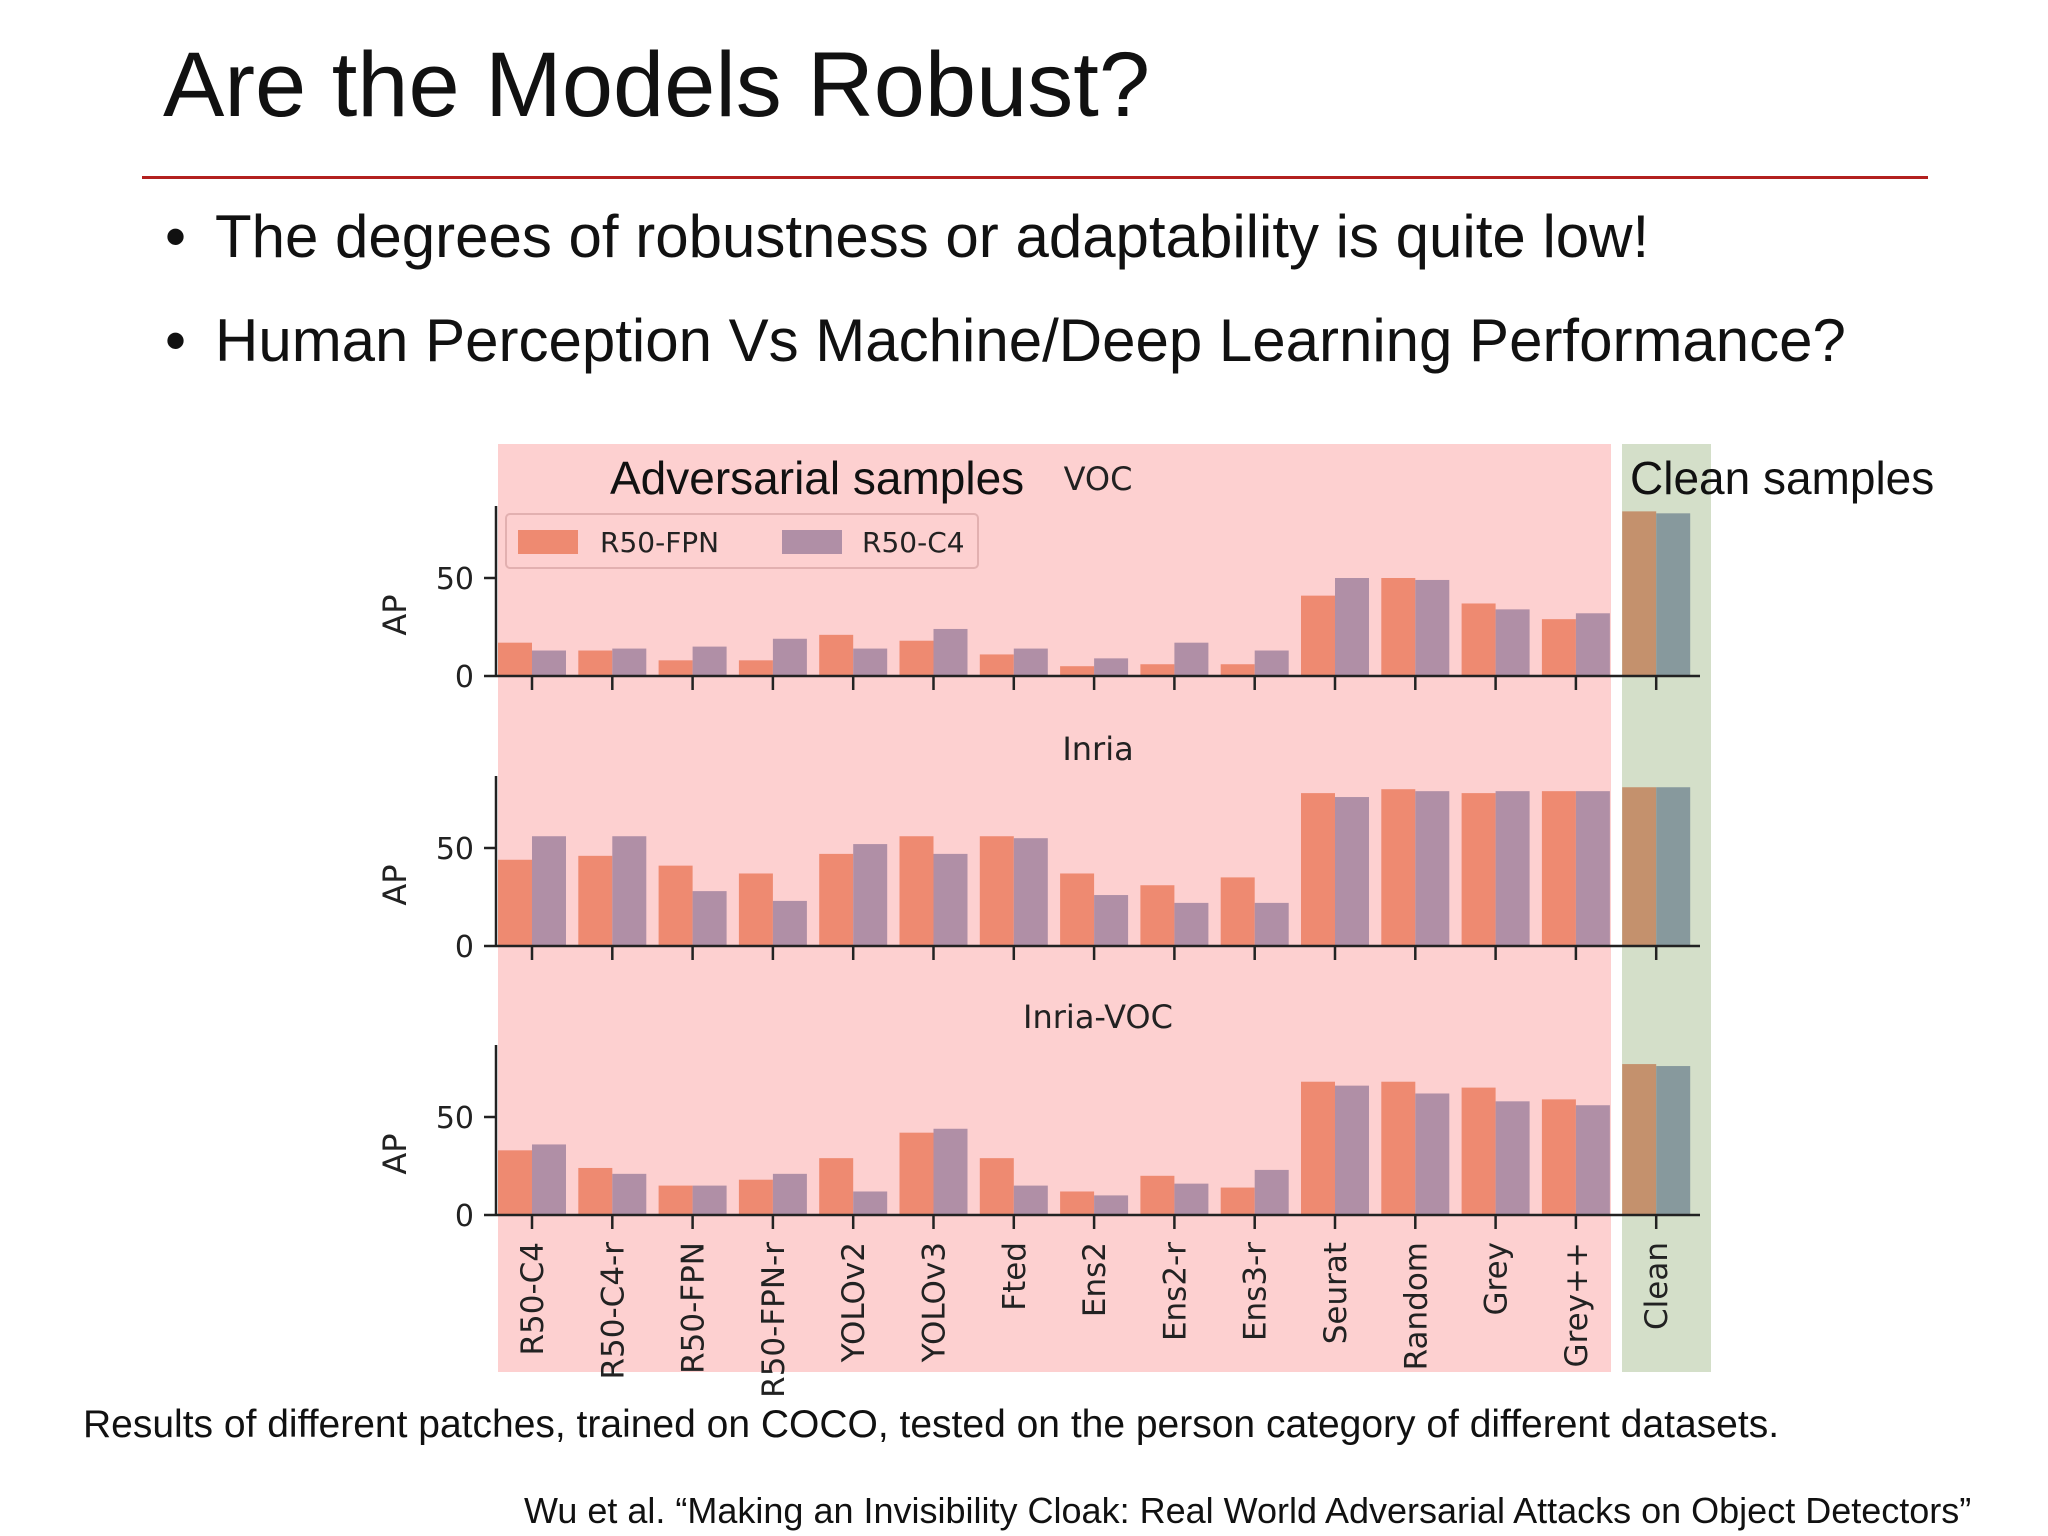 The height and width of the screenshot is (1536, 2048). I want to click on clean-samples-label: Clean samples, so click(1782, 478).